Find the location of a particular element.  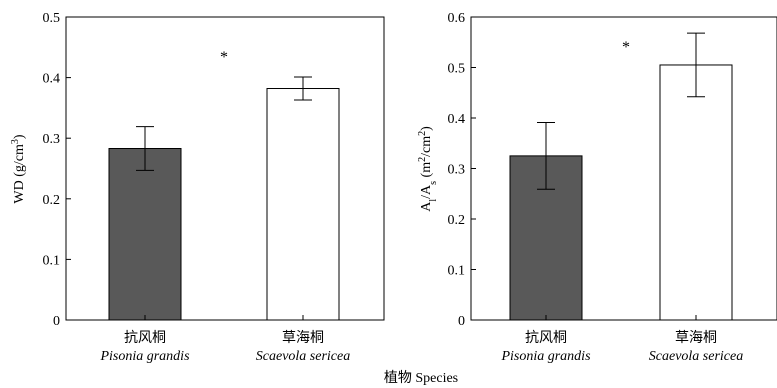

y-tick-label-wd: 0.2 is located at coordinates (52, 200).